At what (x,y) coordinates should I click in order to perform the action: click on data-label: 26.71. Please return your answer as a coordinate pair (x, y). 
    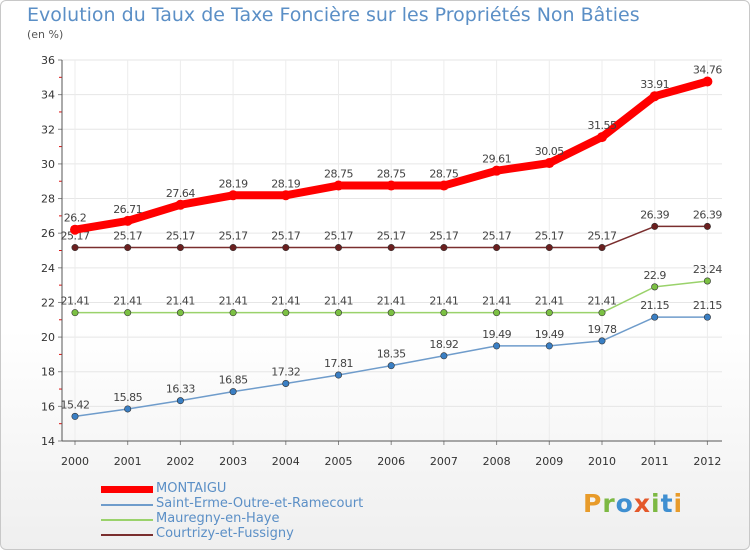
    Looking at the image, I should click on (127, 209).